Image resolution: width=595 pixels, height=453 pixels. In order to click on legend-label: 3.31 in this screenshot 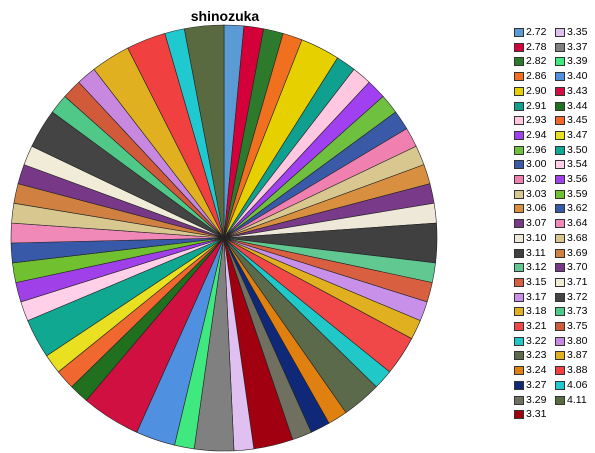, I will do `click(536, 414)`.